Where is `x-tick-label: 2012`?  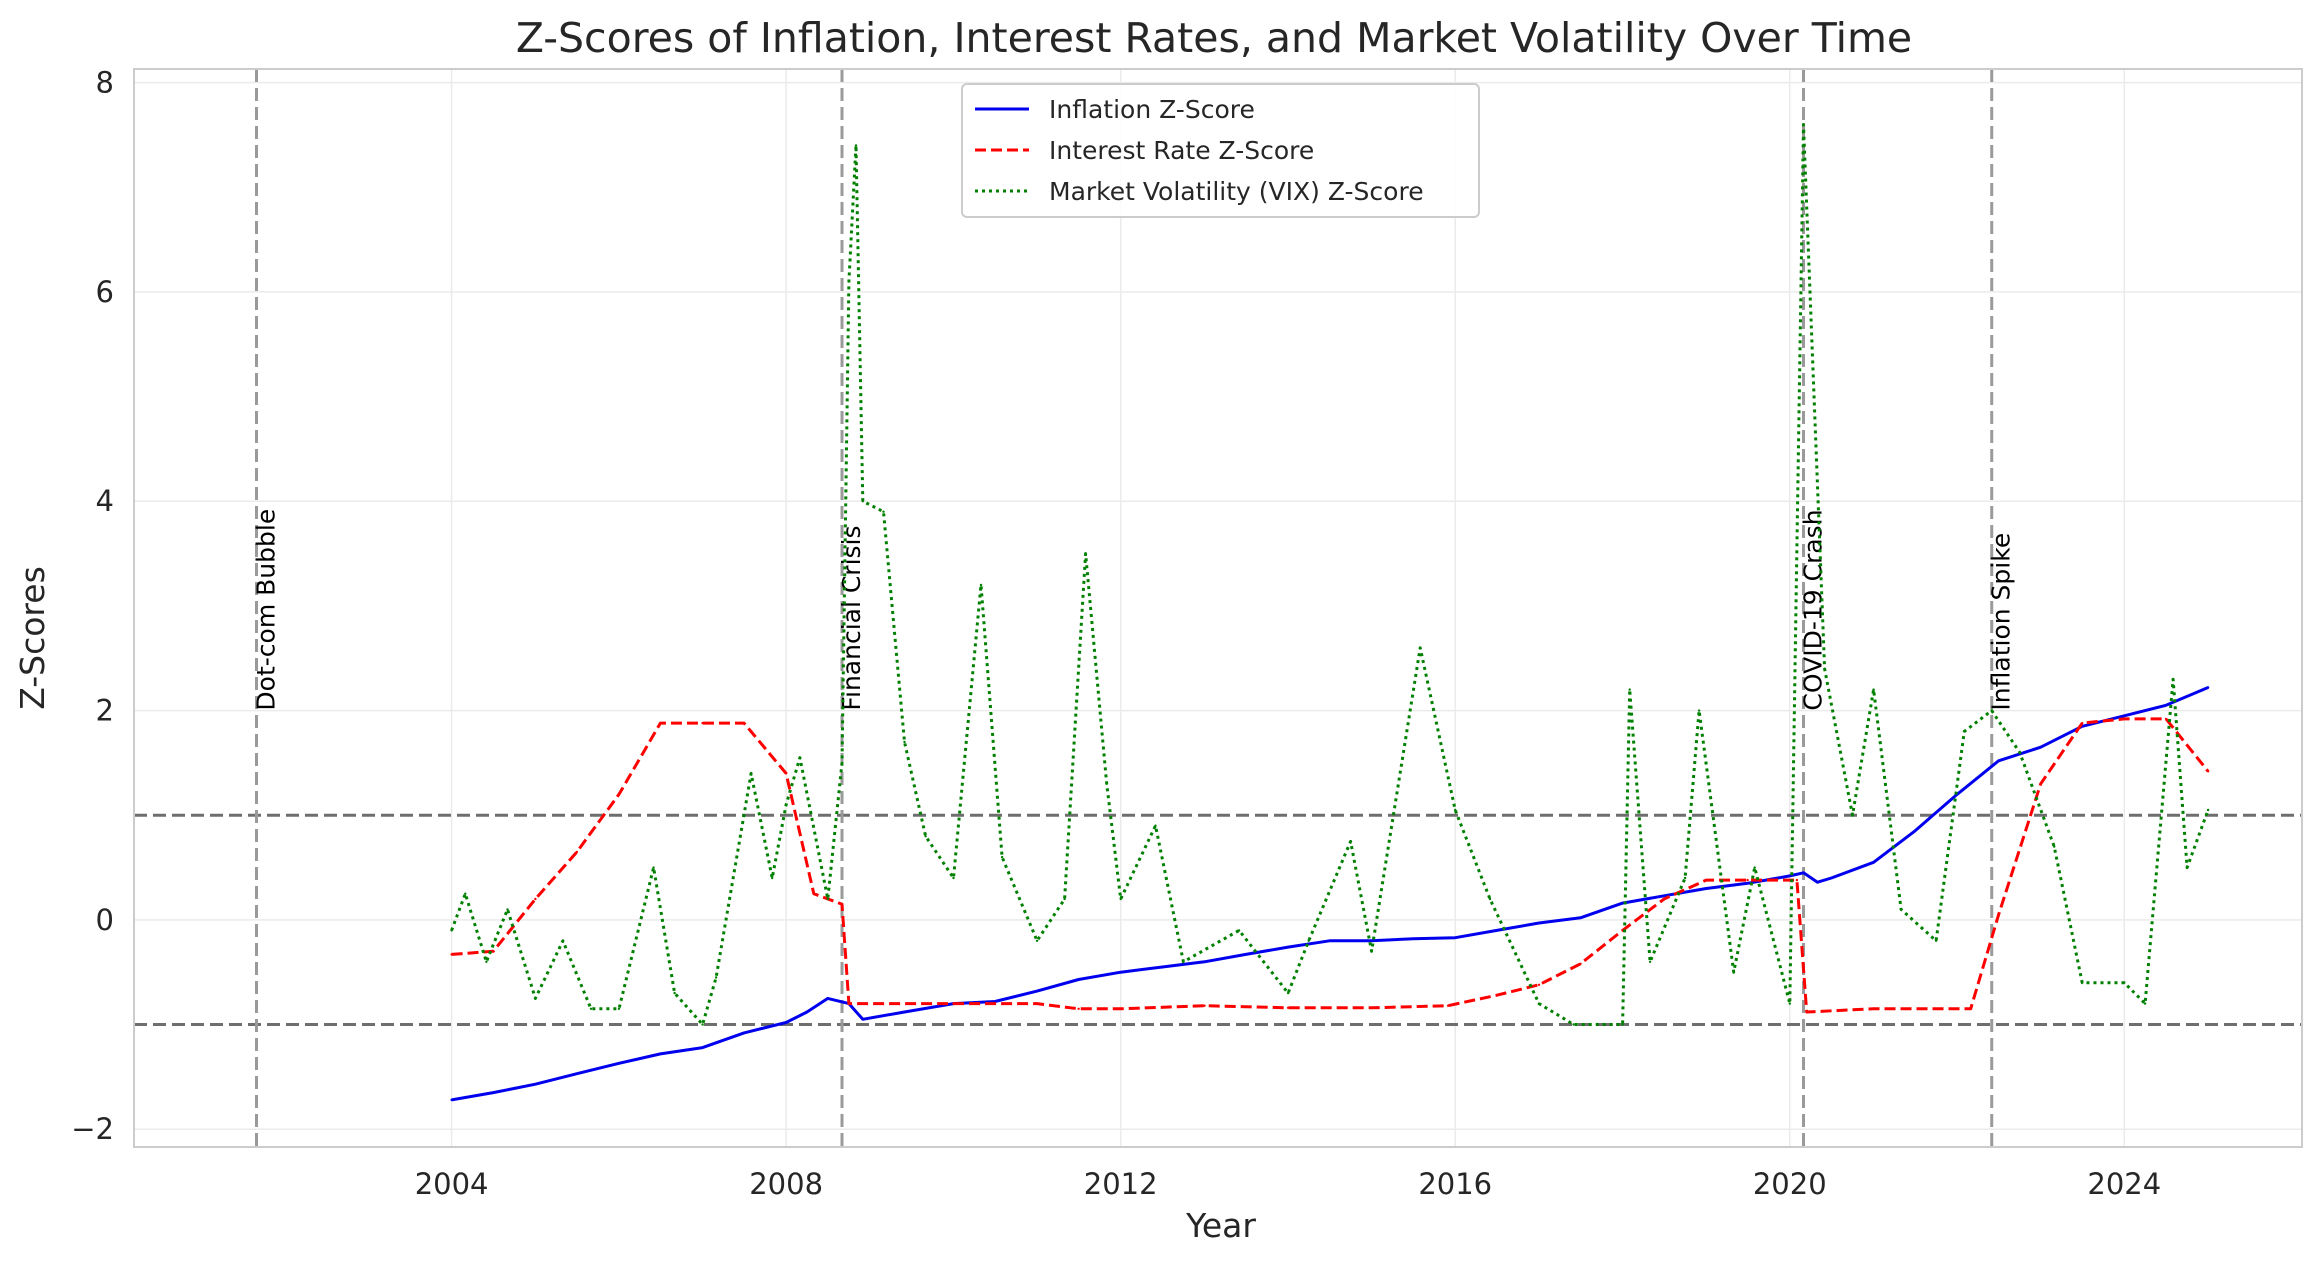
x-tick-label: 2012 is located at coordinates (1121, 1184).